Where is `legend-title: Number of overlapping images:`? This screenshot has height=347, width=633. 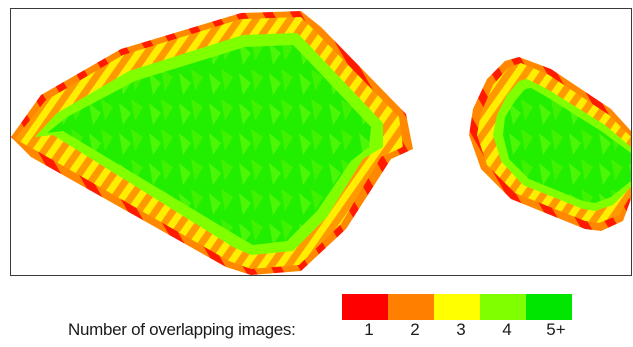
legend-title: Number of overlapping images: is located at coordinates (182, 329).